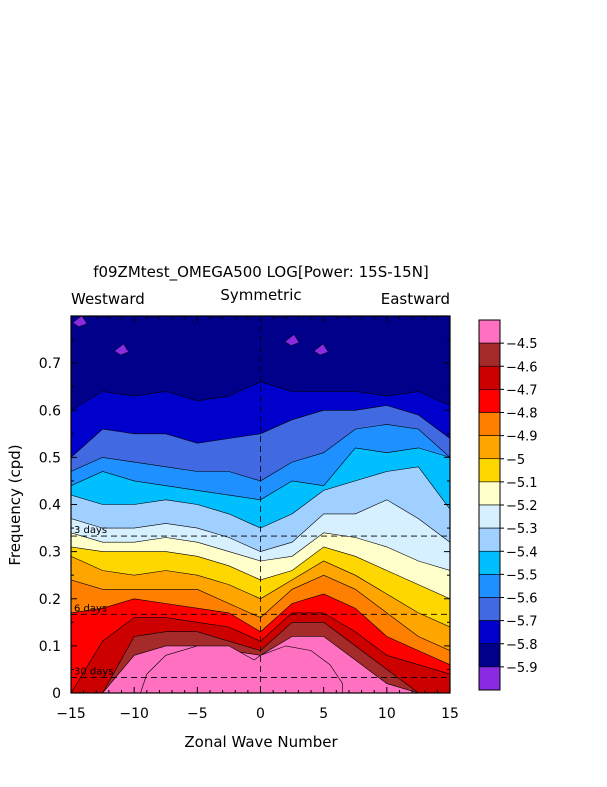  What do you see at coordinates (50, 647) in the screenshot?
I see `y-tick-label: 0.1` at bounding box center [50, 647].